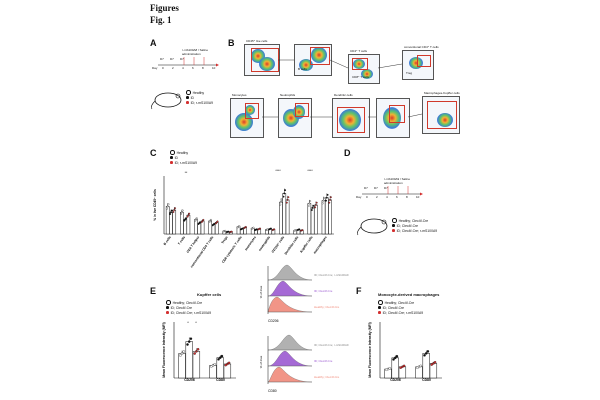  What do you see at coordinates (360, 77) in the screenshot?
I see `flow-t-cells-subtitle: CD8⁺ T cells` at bounding box center [360, 77].